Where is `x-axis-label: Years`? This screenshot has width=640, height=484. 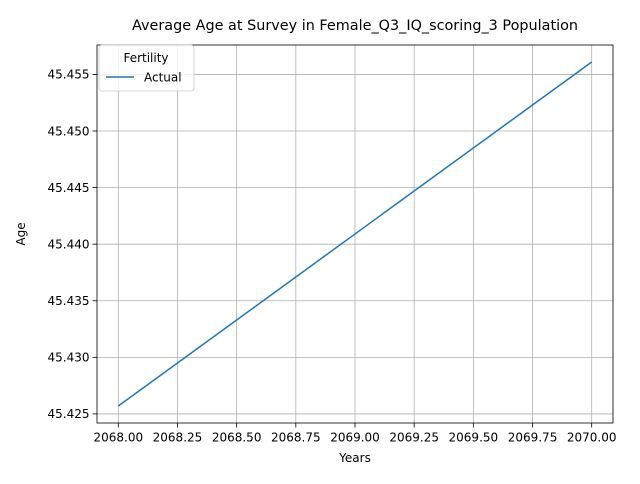
x-axis-label: Years is located at coordinates (354, 458).